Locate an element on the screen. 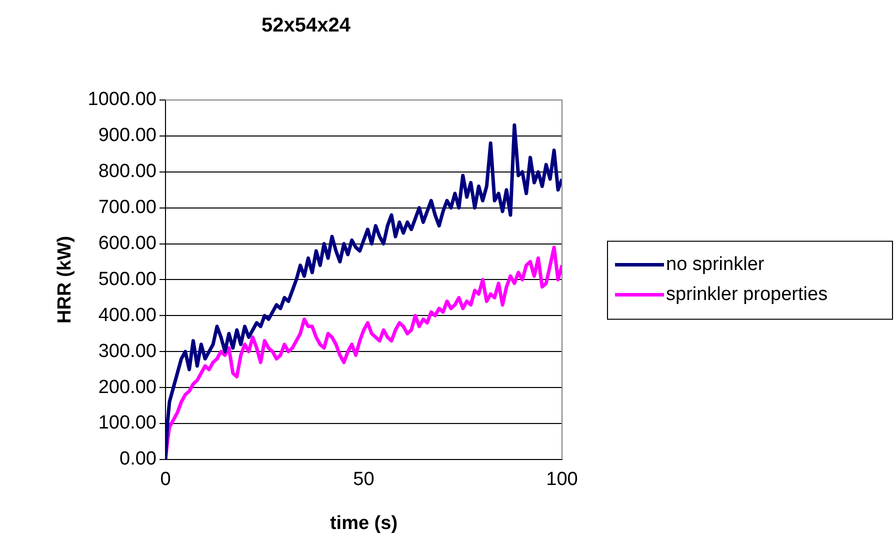  x-axis-title: time (s) is located at coordinates (364, 523).